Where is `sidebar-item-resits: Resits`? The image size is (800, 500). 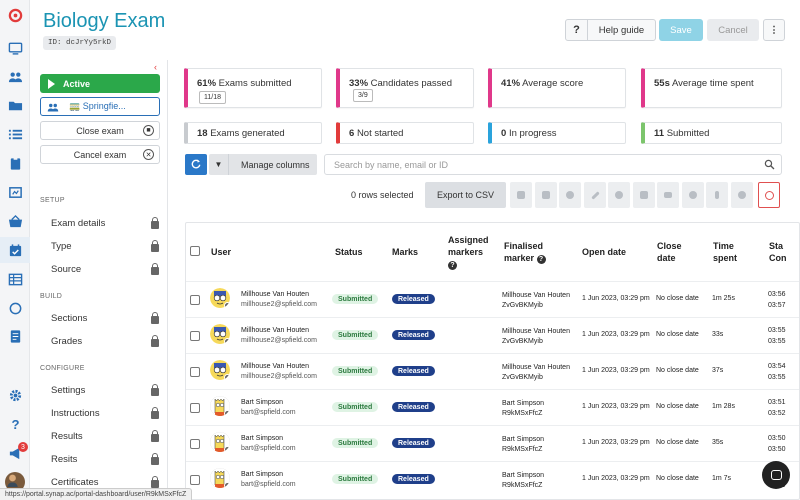
sidebar-item-resits: Resits is located at coordinates (105, 459).